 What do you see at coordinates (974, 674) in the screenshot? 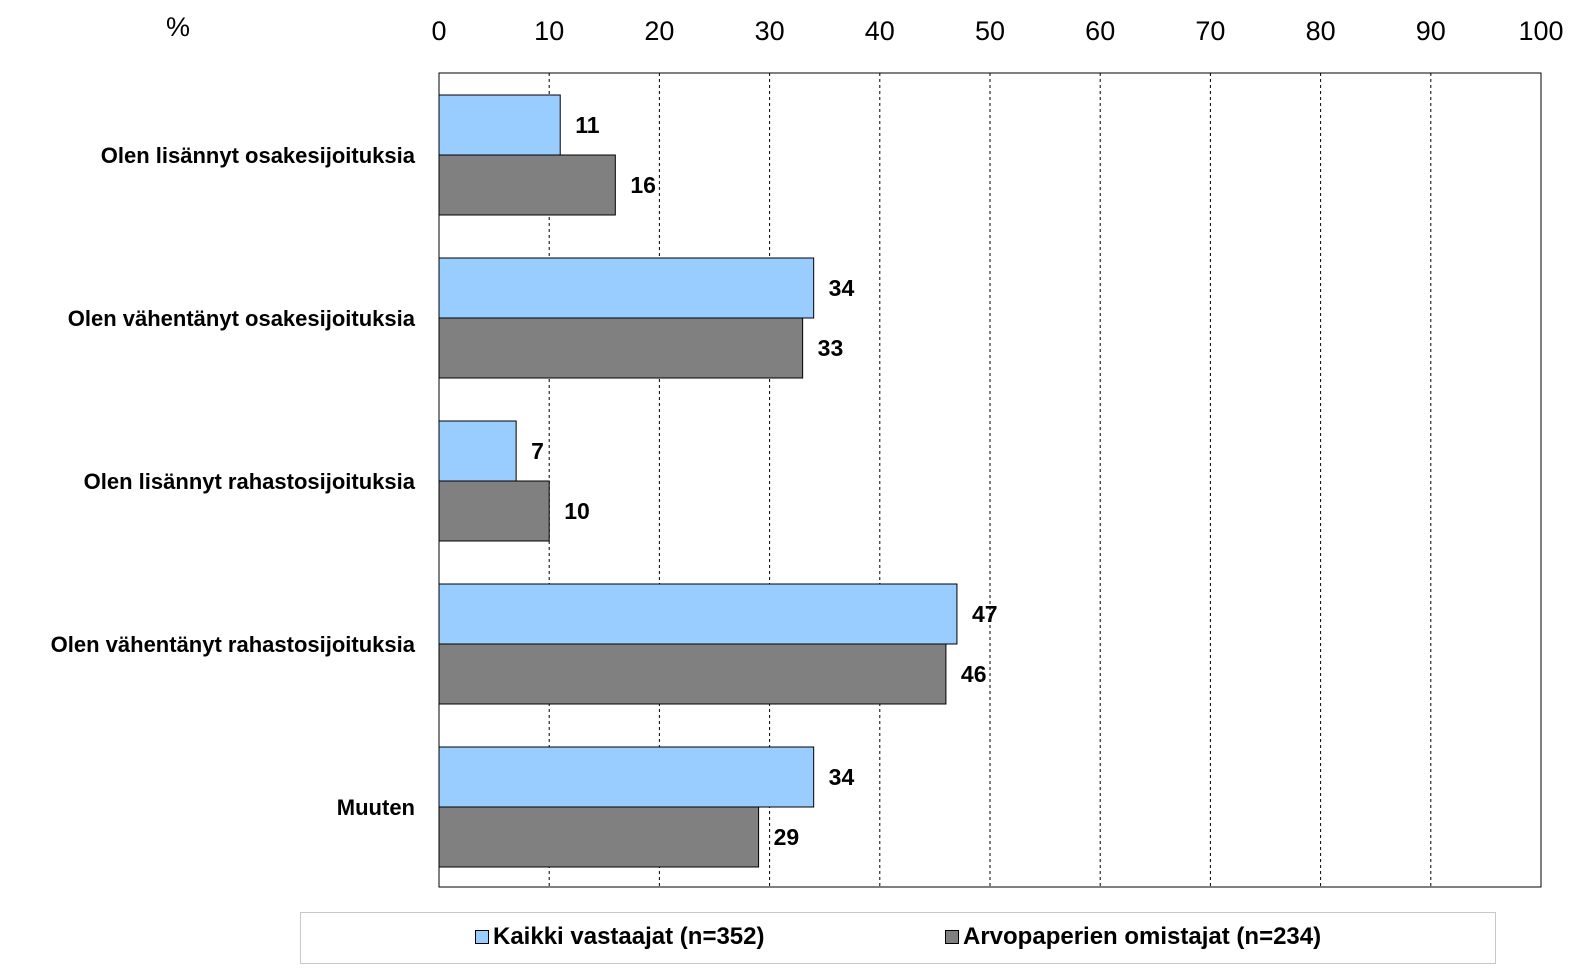
I see `data-label: 46` at bounding box center [974, 674].